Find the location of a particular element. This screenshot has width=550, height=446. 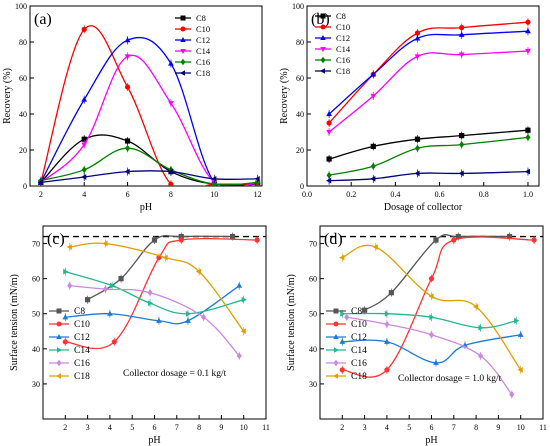

x-tick-label: 0.2 is located at coordinates (351, 194).